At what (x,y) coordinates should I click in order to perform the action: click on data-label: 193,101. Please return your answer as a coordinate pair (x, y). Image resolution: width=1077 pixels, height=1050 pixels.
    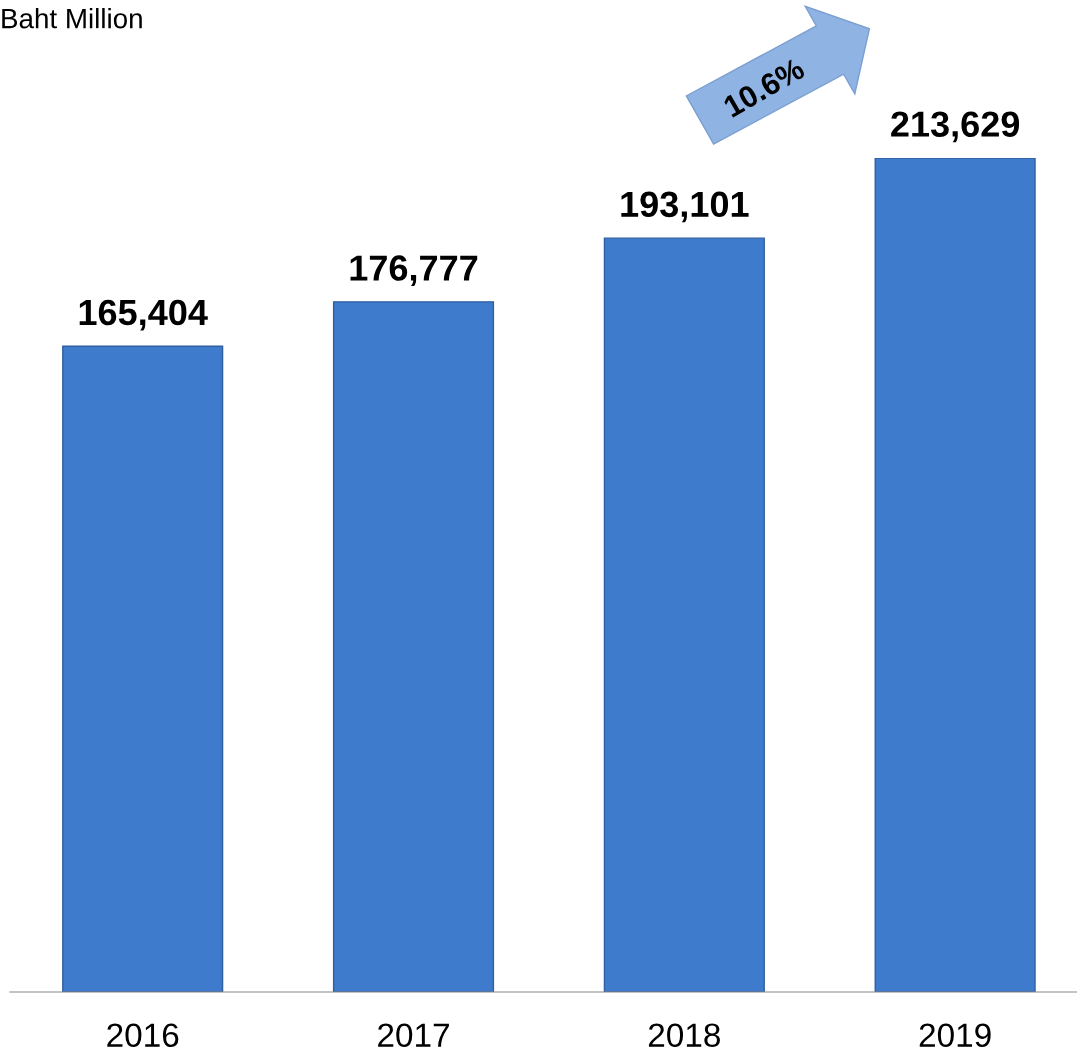
    Looking at the image, I should click on (685, 207).